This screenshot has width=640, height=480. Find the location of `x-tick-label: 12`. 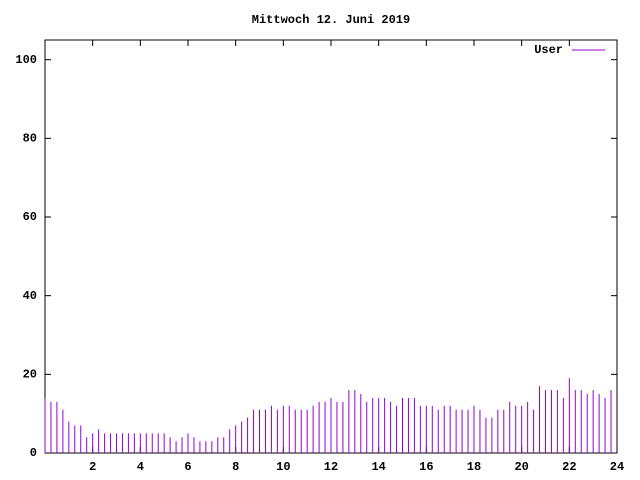

x-tick-label: 12 is located at coordinates (331, 467).